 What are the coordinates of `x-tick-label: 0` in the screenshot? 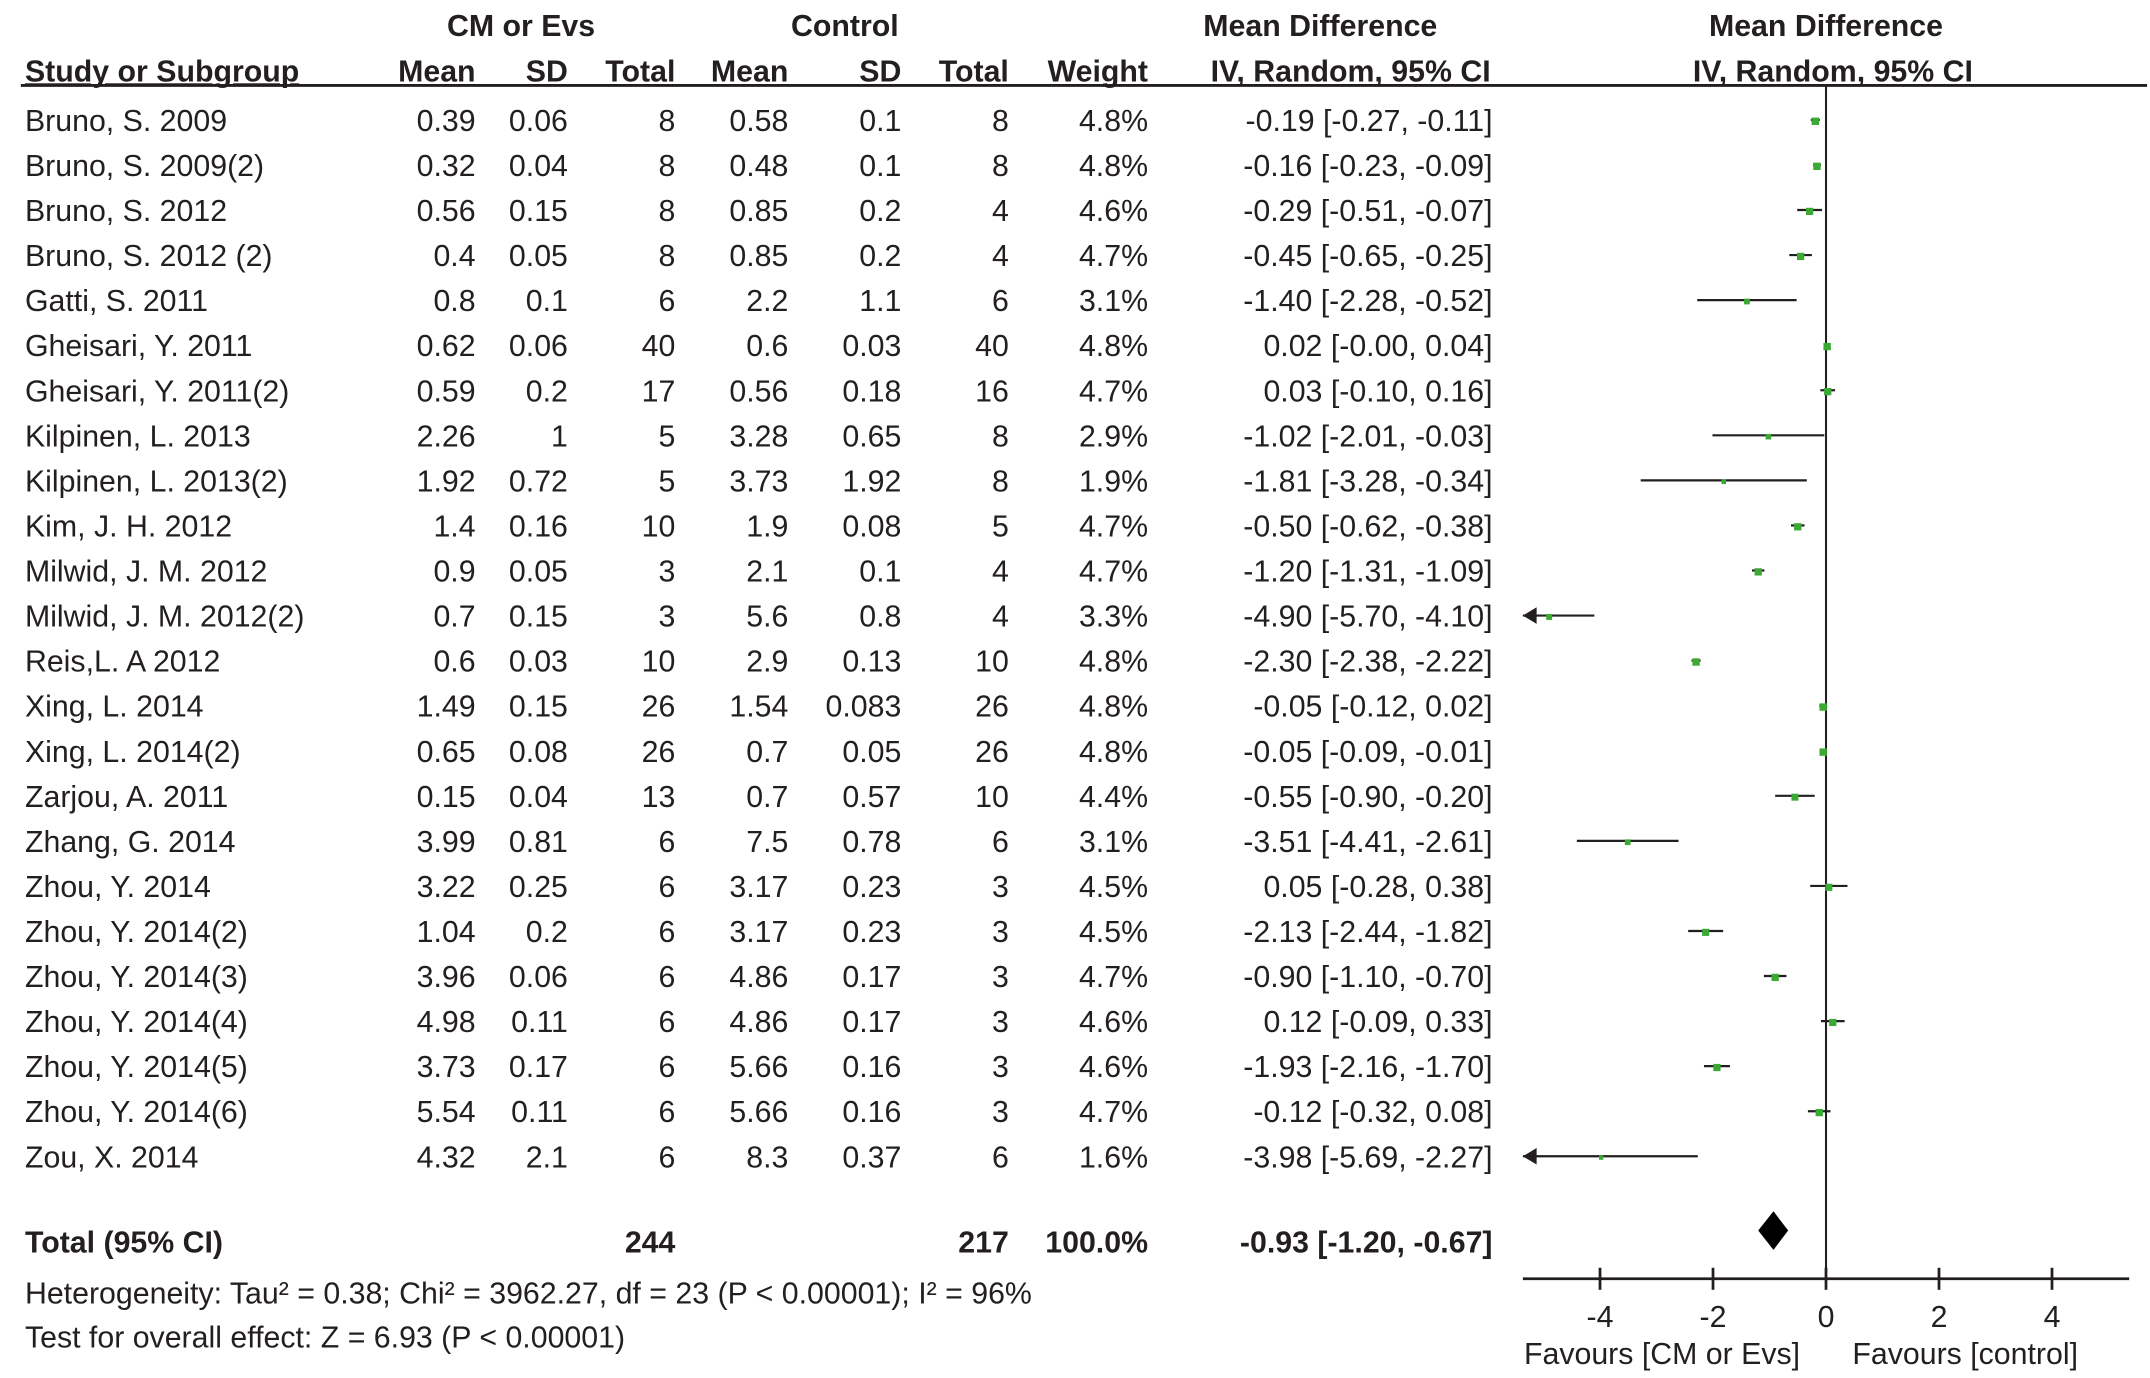 It's located at (1826, 1317).